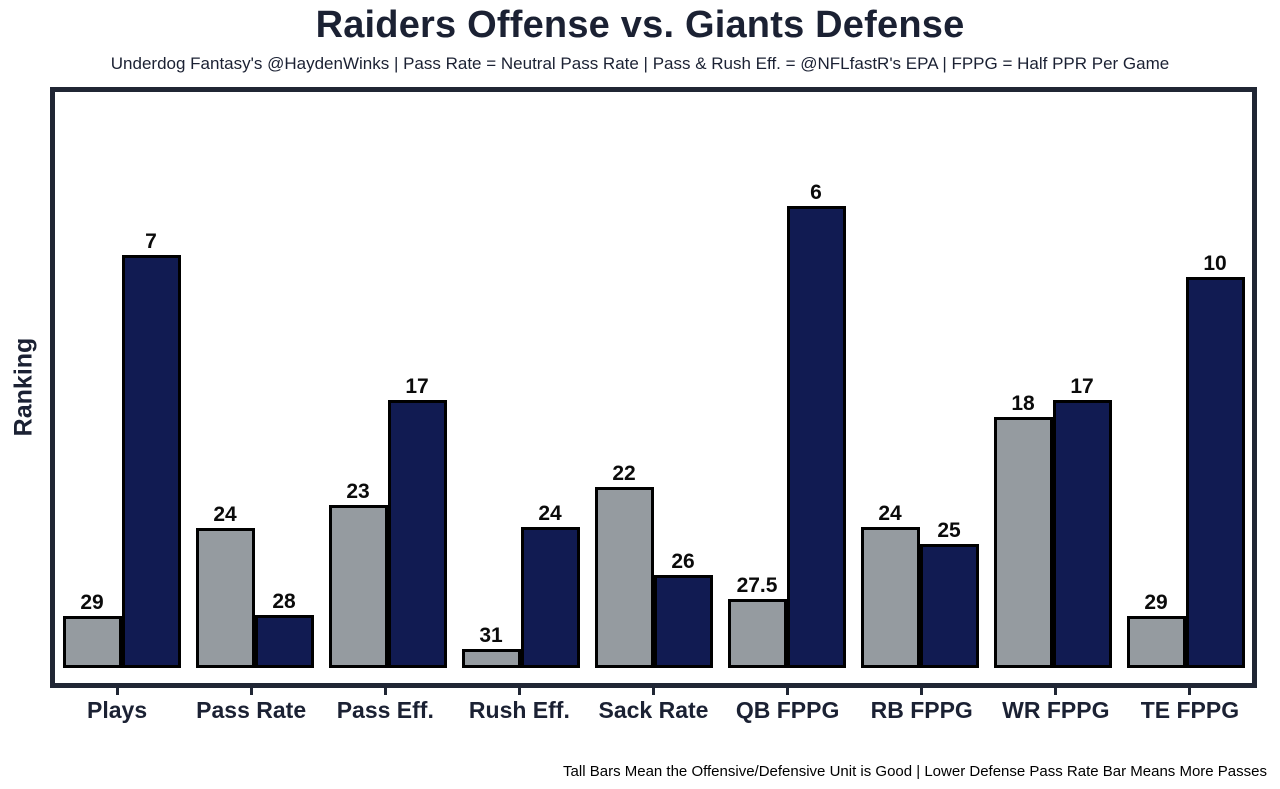 The height and width of the screenshot is (789, 1280). Describe the element at coordinates (890, 513) in the screenshot. I see `bar-value-label-raiders-offense-rb-fppg: 24` at that location.